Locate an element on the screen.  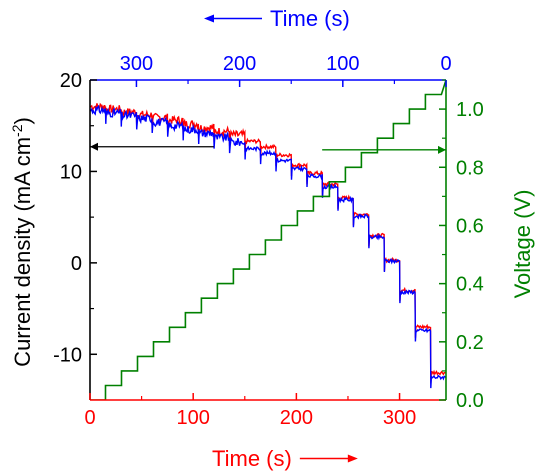
right-tick-label: 0.2 is located at coordinates (470, 343).